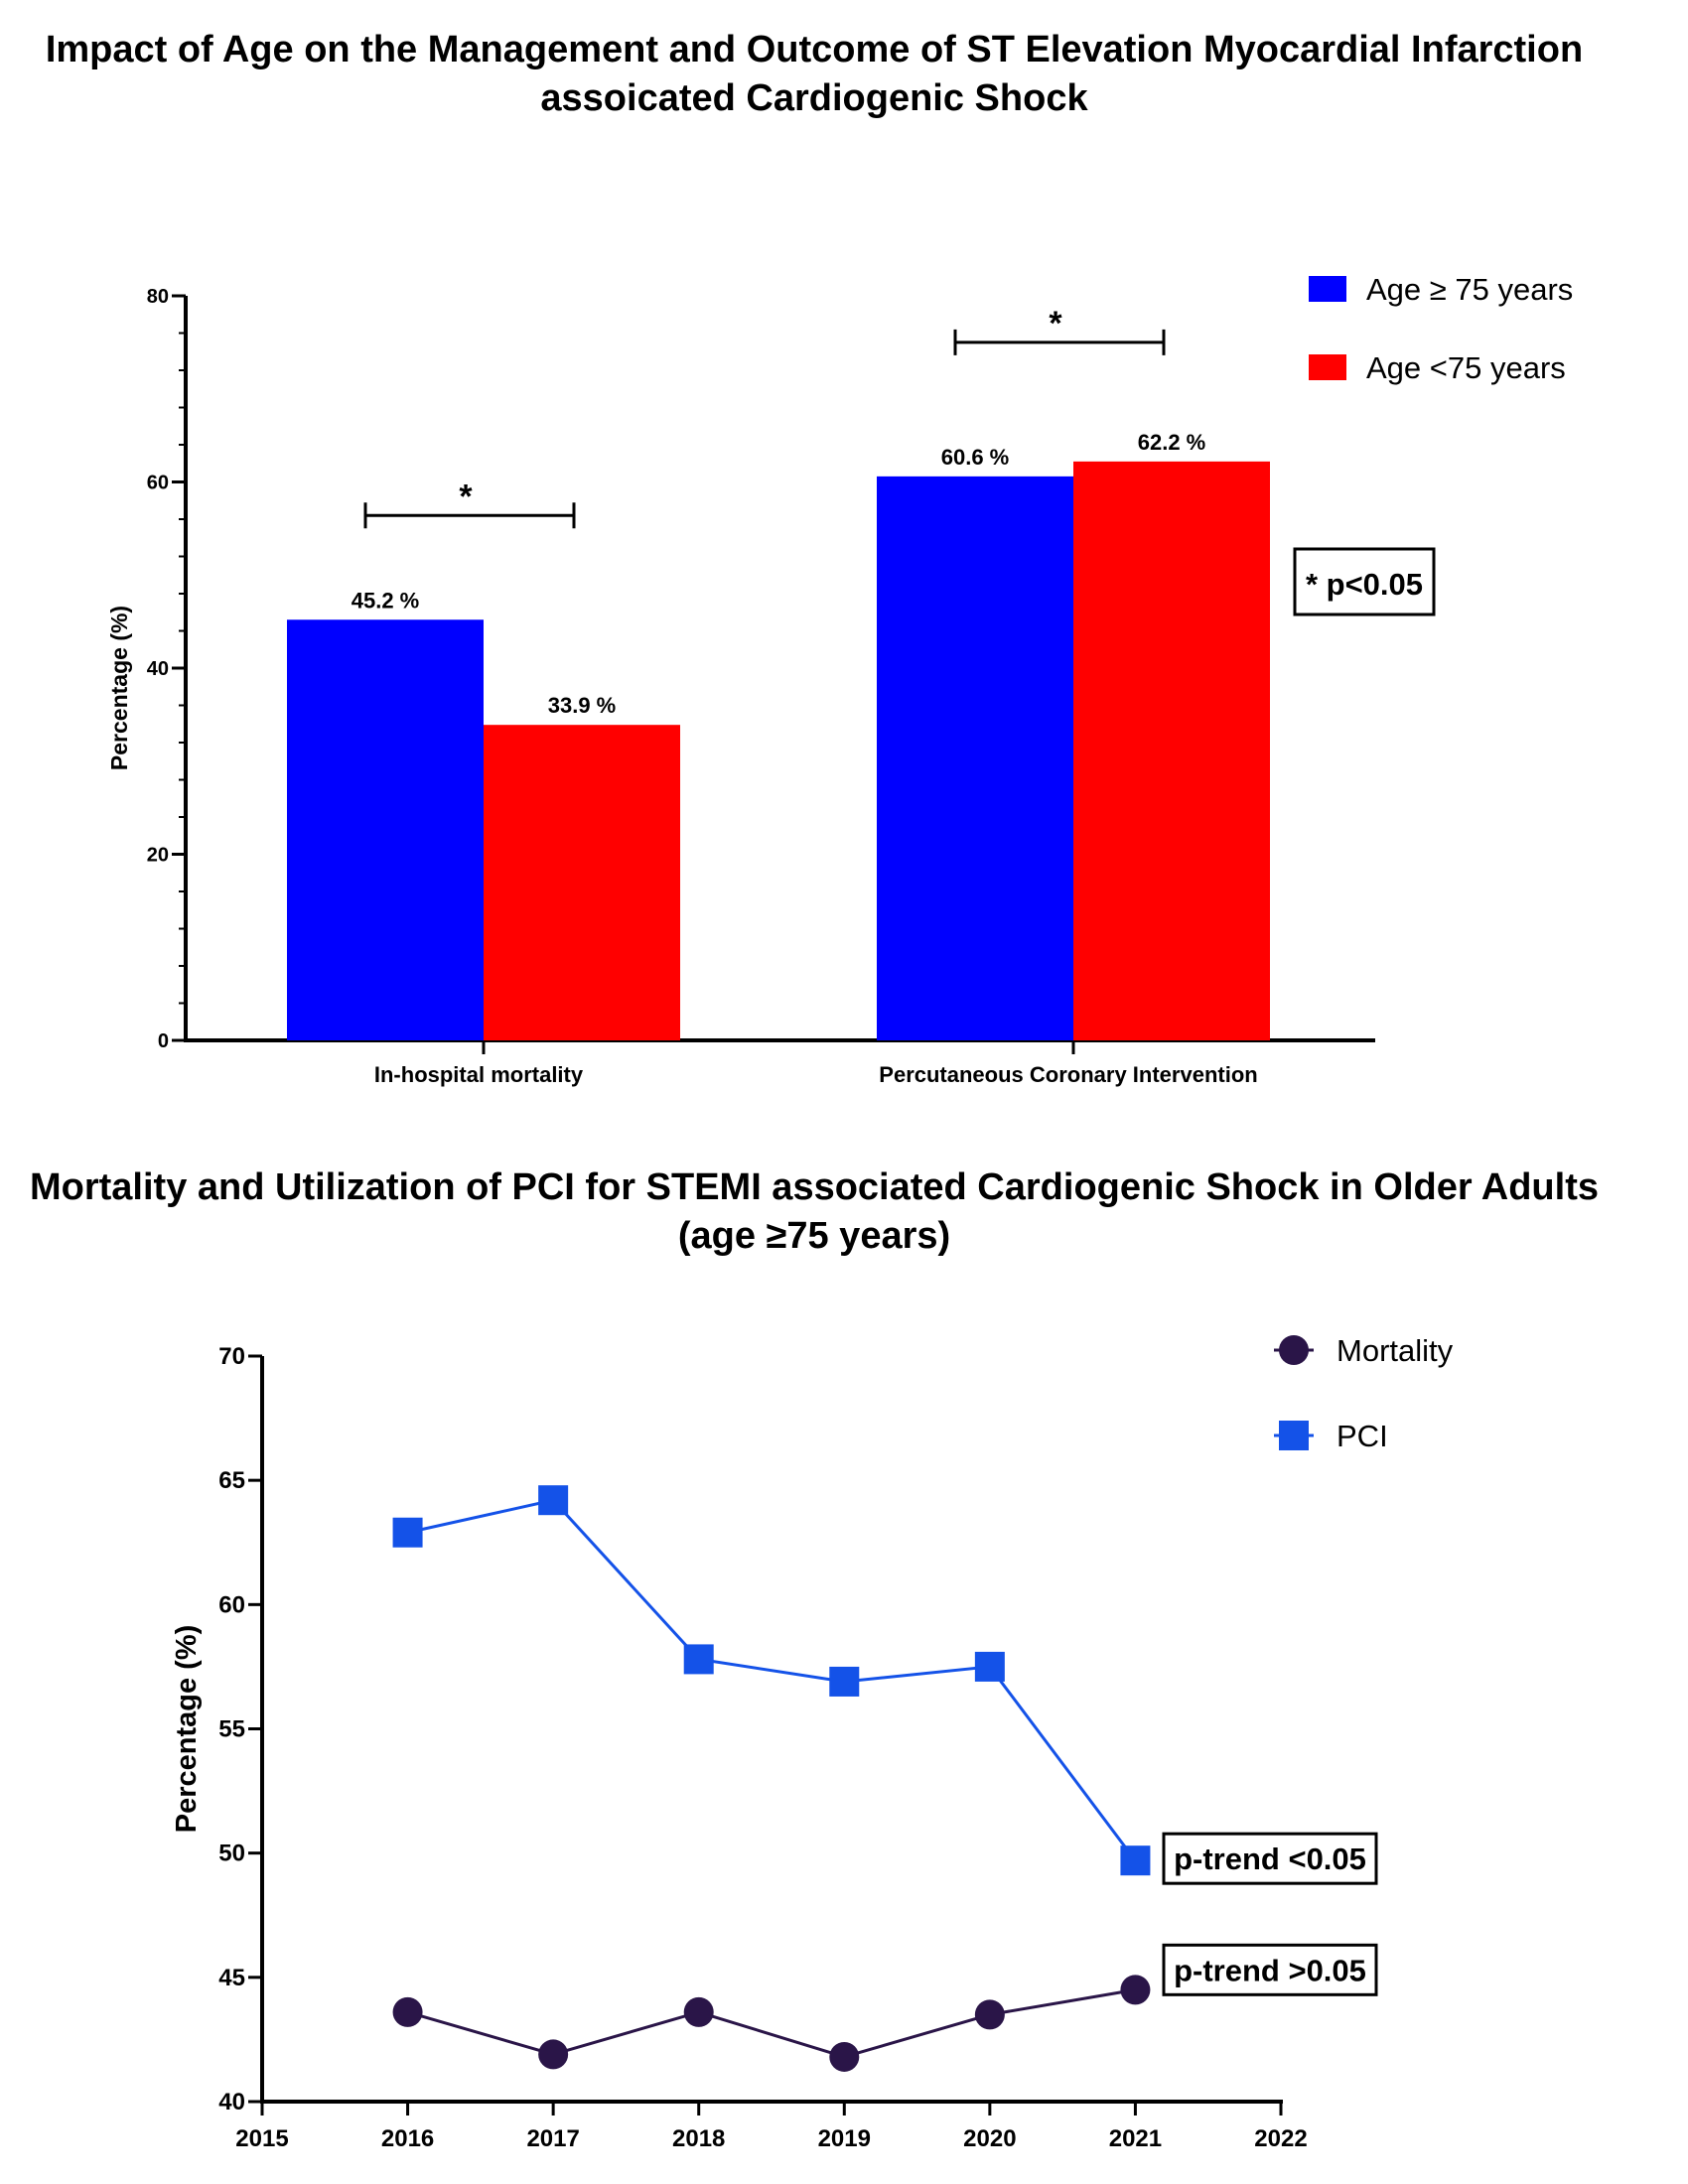 The image size is (1688, 2184). What do you see at coordinates (386, 600) in the screenshot?
I see `bar-data-label: 45.2 %` at bounding box center [386, 600].